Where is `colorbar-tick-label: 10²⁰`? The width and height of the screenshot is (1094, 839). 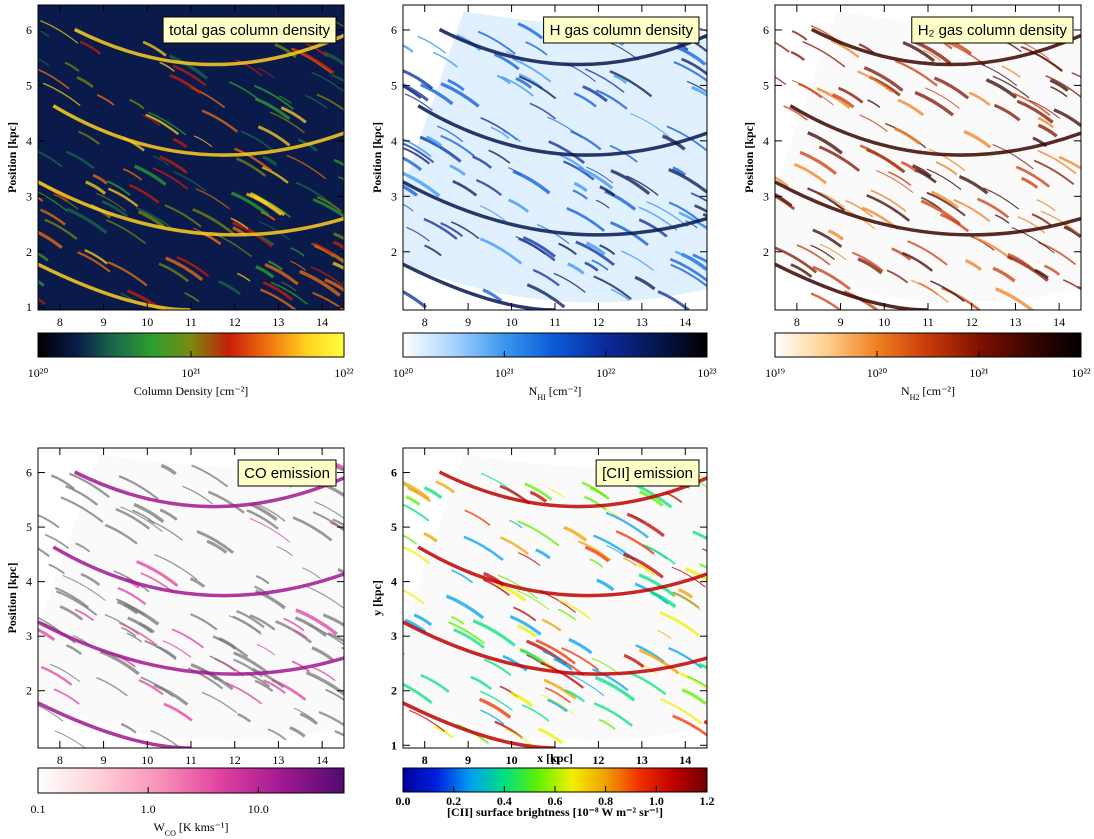
colorbar-tick-label: 10²⁰ is located at coordinates (877, 373).